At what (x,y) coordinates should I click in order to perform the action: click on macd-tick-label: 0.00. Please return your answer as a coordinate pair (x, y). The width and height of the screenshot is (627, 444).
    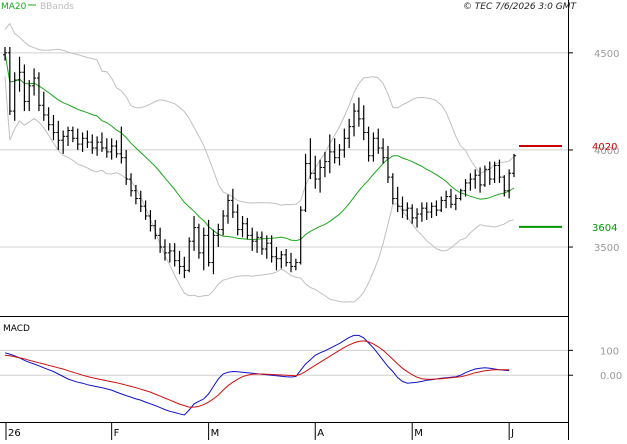
    Looking at the image, I should click on (611, 376).